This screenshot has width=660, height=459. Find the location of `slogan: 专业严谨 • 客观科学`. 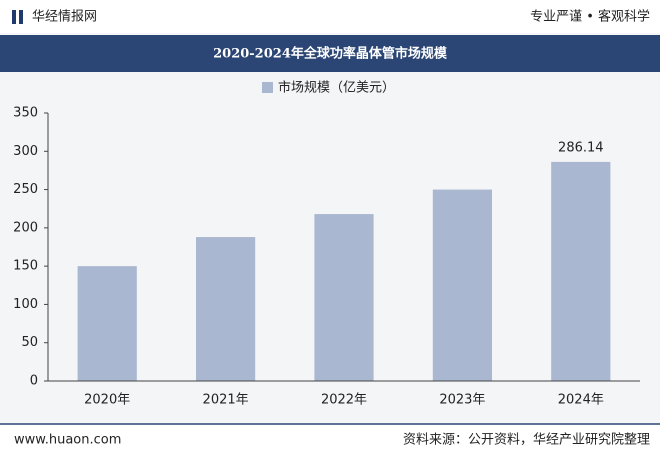

slogan: 专业严谨 • 客观科学 is located at coordinates (590, 17).